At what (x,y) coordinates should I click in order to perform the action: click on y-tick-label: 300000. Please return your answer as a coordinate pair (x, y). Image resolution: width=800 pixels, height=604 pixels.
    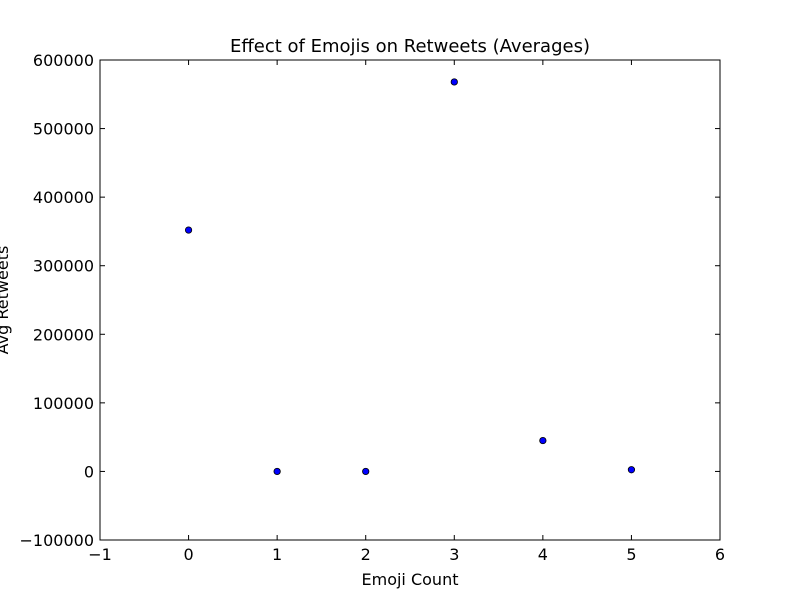
    Looking at the image, I should click on (63, 266).